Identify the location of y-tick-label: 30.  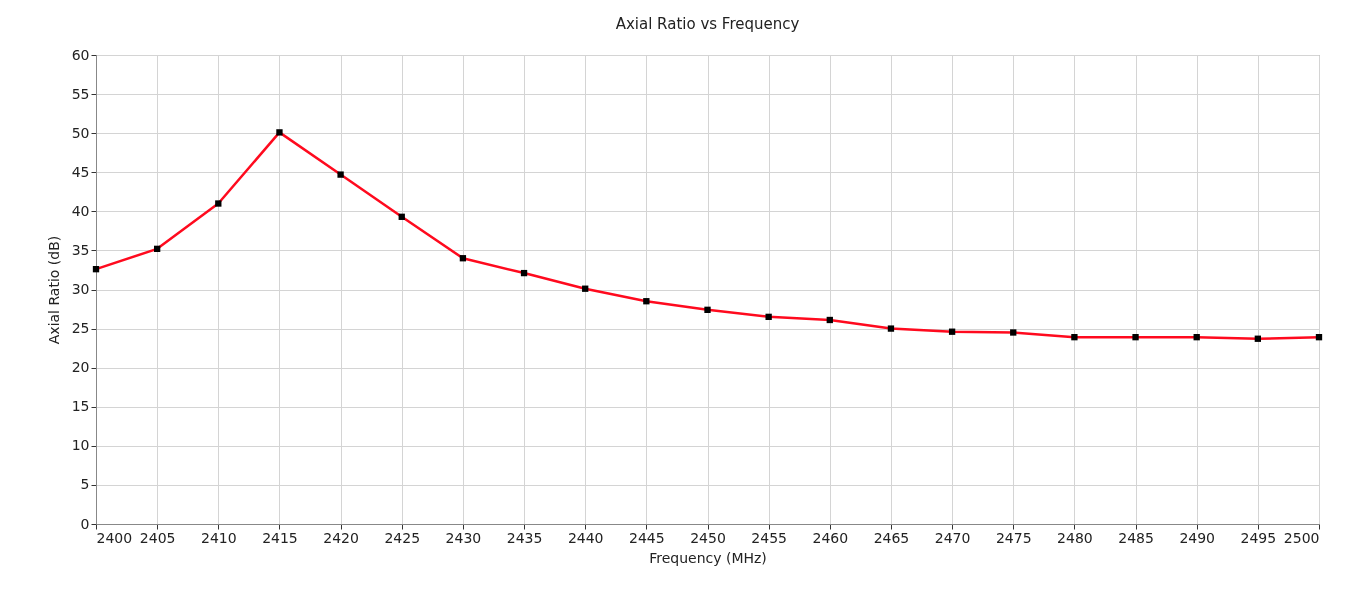
(80, 289).